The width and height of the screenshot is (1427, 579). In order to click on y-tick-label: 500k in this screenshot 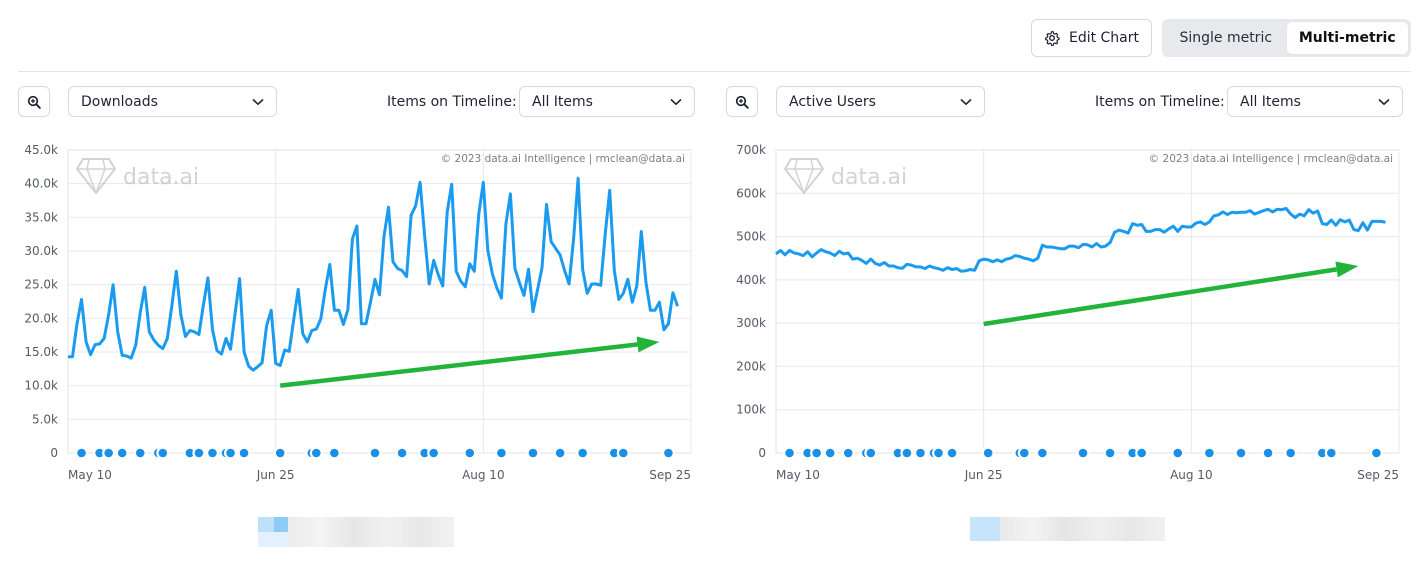, I will do `click(751, 237)`.